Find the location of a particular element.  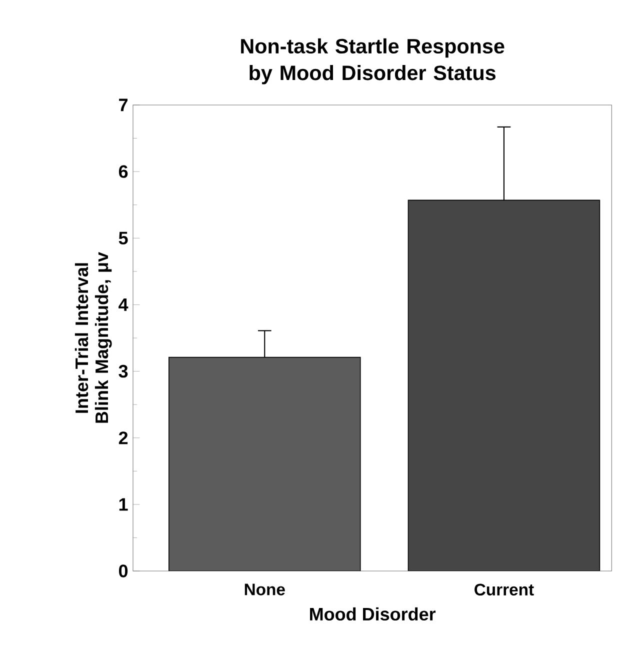

y-tick-label: 3 is located at coordinates (123, 371).